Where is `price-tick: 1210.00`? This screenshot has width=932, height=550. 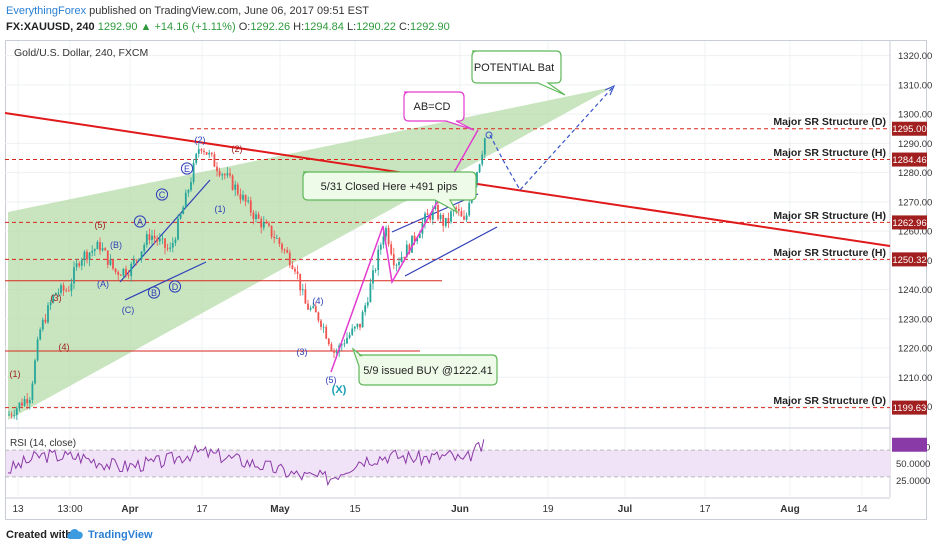
price-tick: 1210.00 is located at coordinates (915, 378).